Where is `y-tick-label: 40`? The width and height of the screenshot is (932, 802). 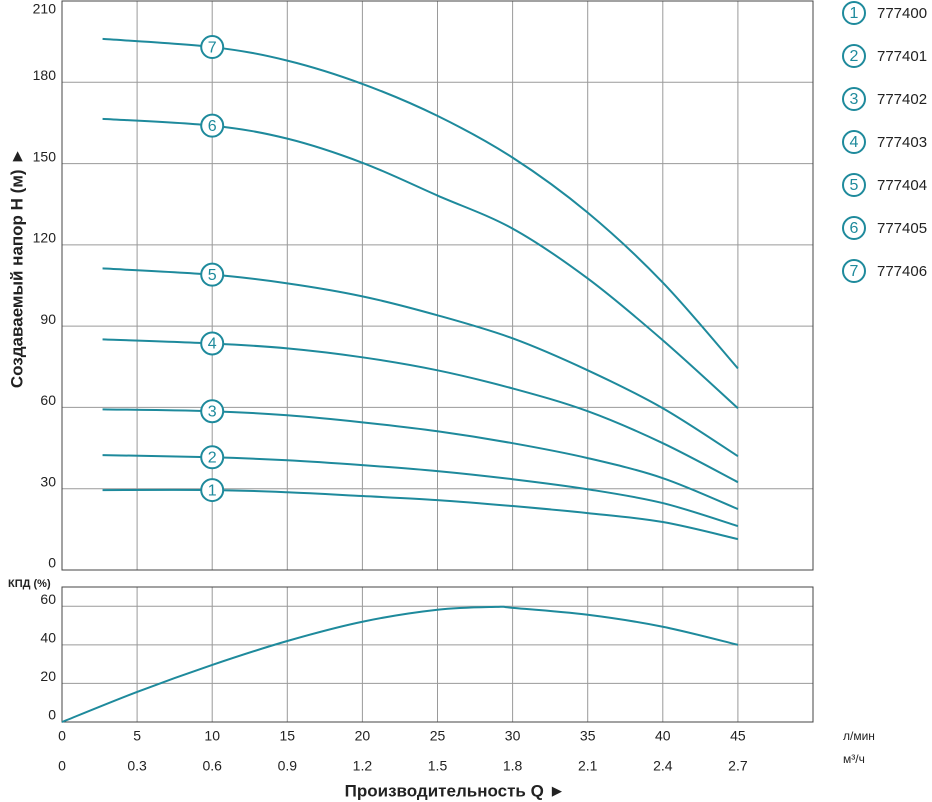 y-tick-label: 40 is located at coordinates (48, 638).